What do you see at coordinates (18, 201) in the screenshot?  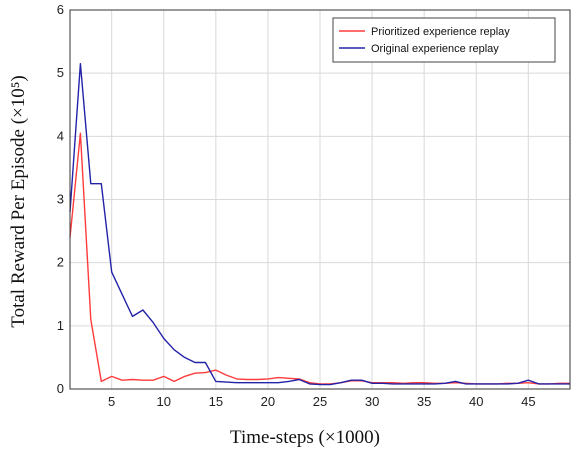 I see `y-axis-title: Total Reward Per Episode (×10⁵)` at bounding box center [18, 201].